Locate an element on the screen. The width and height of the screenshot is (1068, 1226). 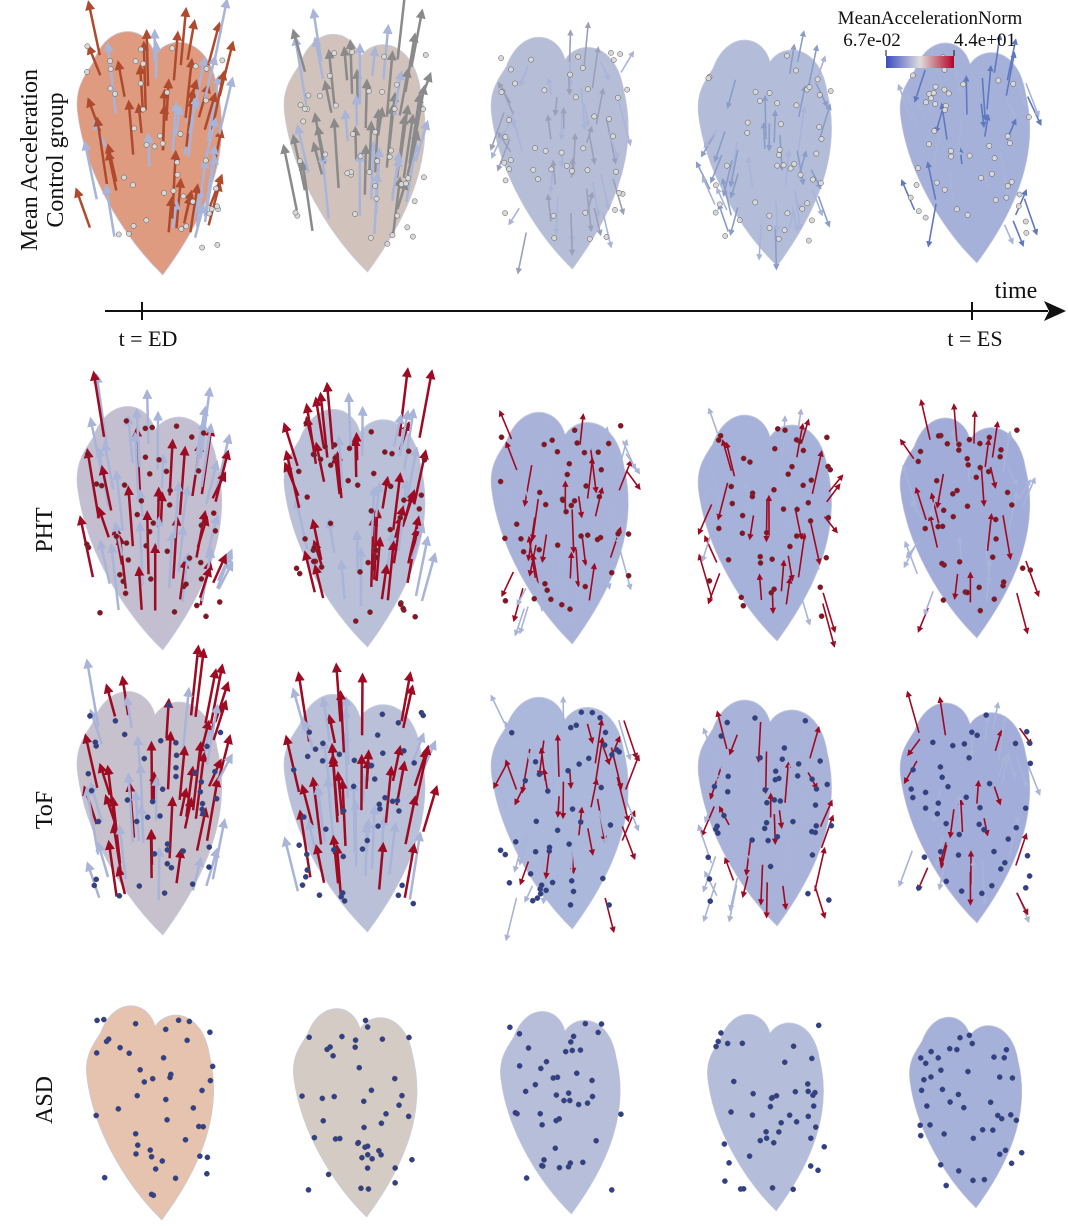
colorbar-min: 6.7e-02 is located at coordinates (872, 40).